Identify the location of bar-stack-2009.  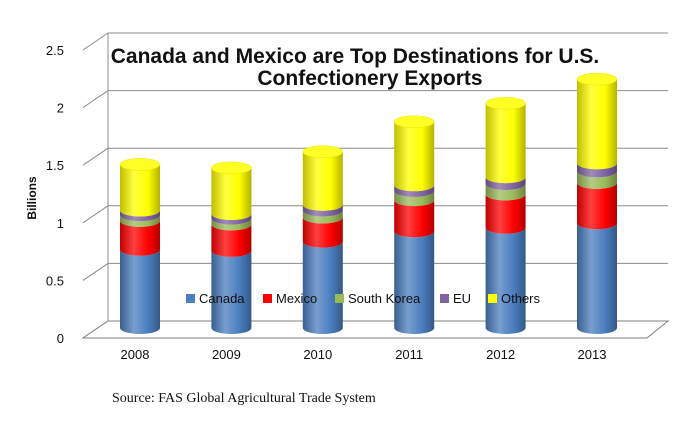
(231, 247).